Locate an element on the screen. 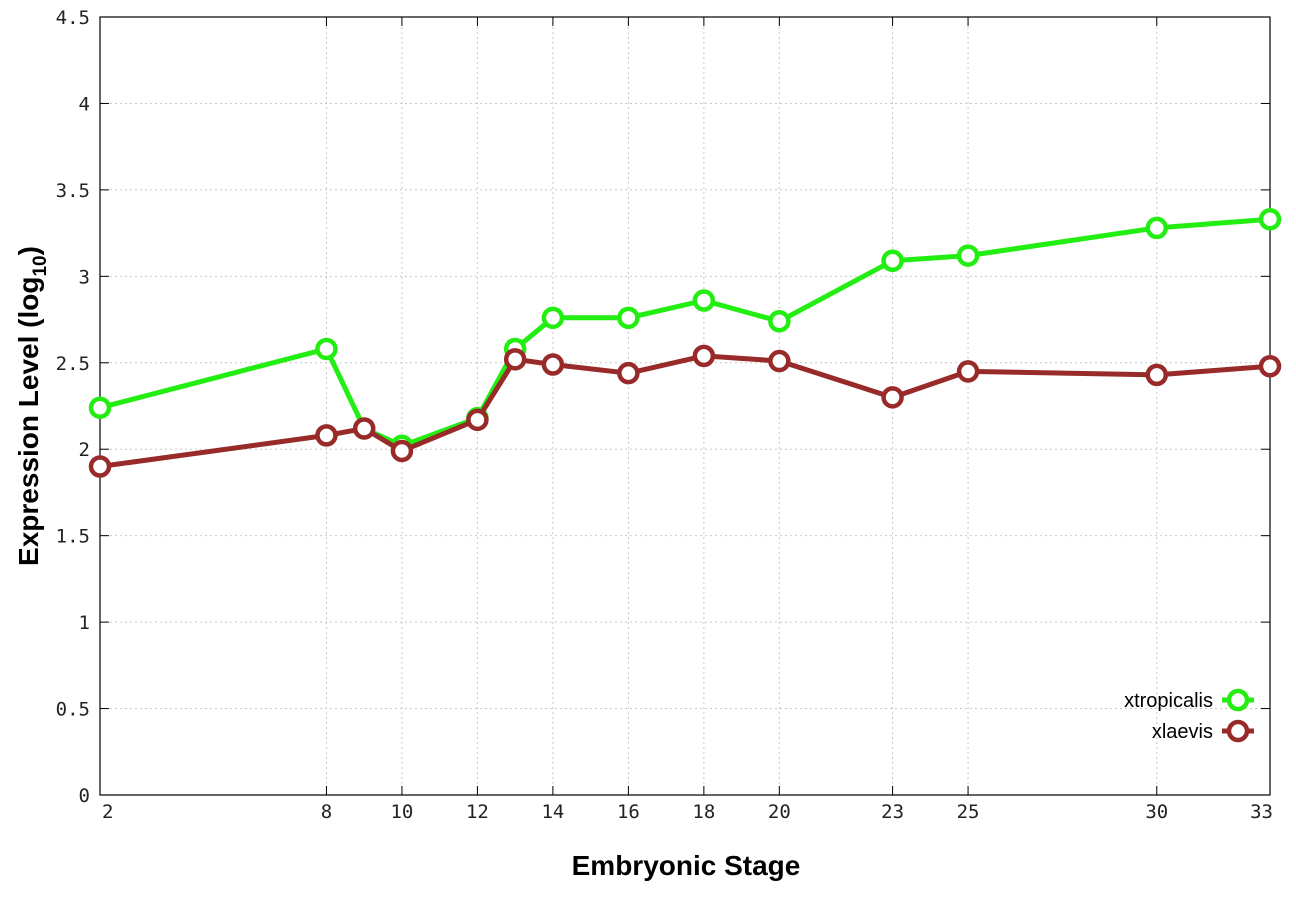 Image resolution: width=1296 pixels, height=907 pixels. y-tick-label: 2.5 is located at coordinates (73, 364).